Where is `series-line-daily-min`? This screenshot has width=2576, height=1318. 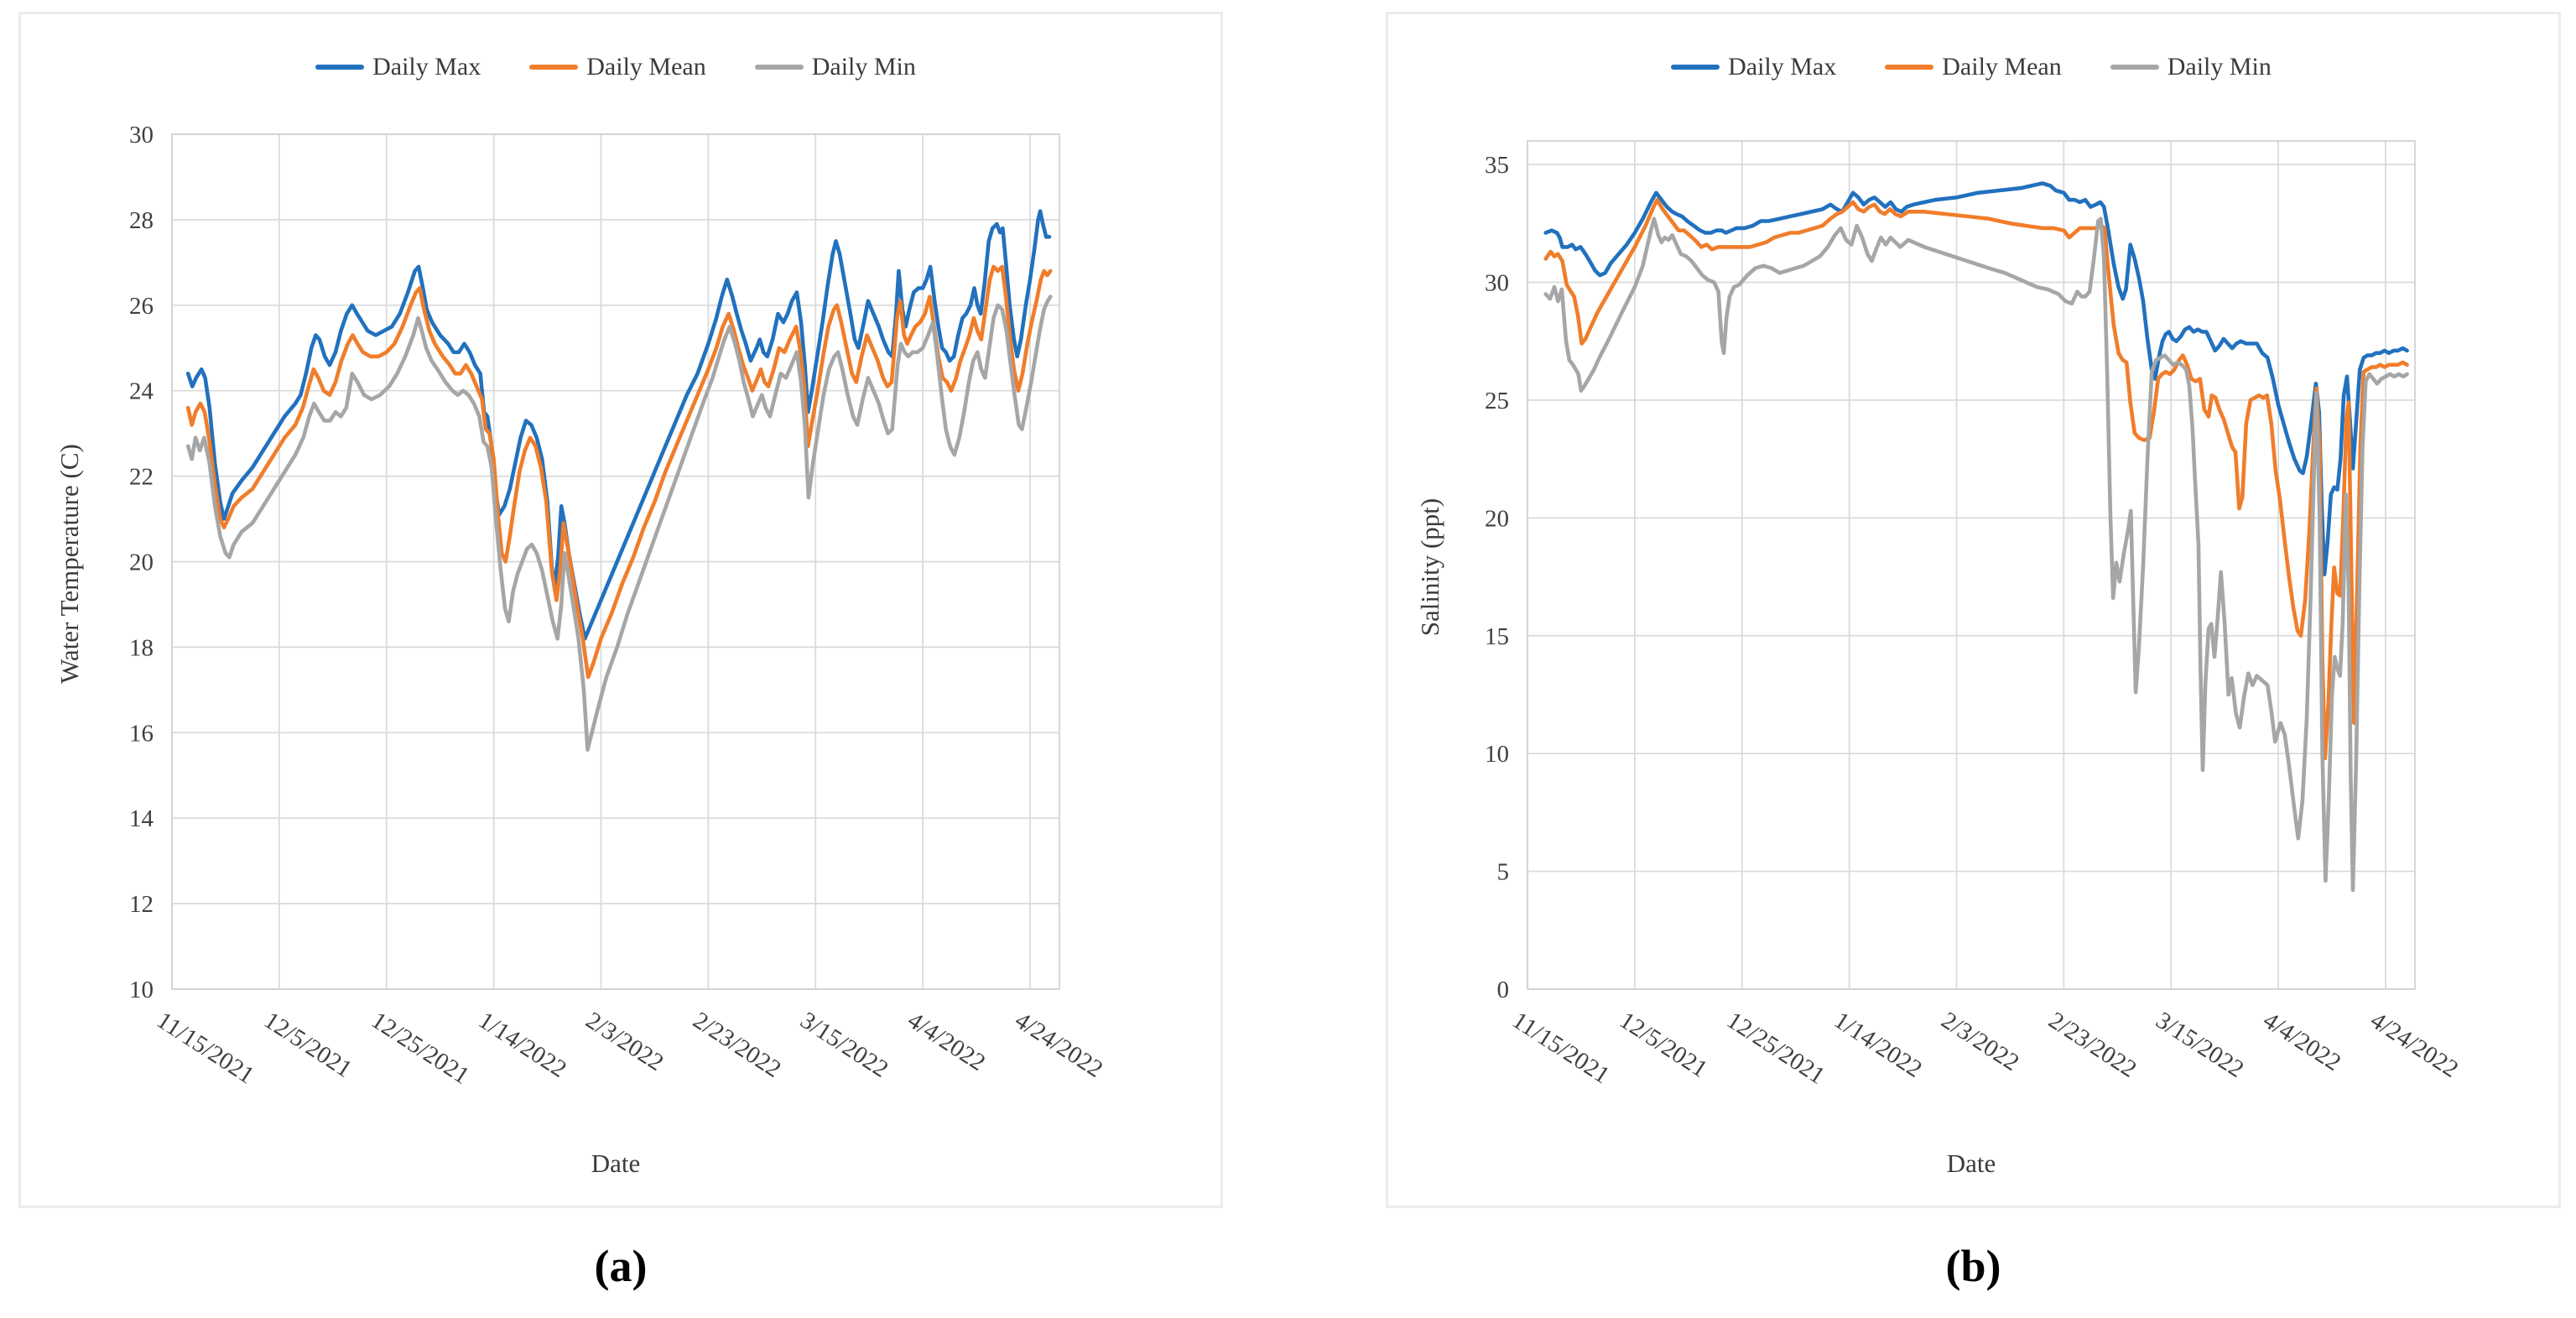
series-line-daily-min is located at coordinates (619, 523).